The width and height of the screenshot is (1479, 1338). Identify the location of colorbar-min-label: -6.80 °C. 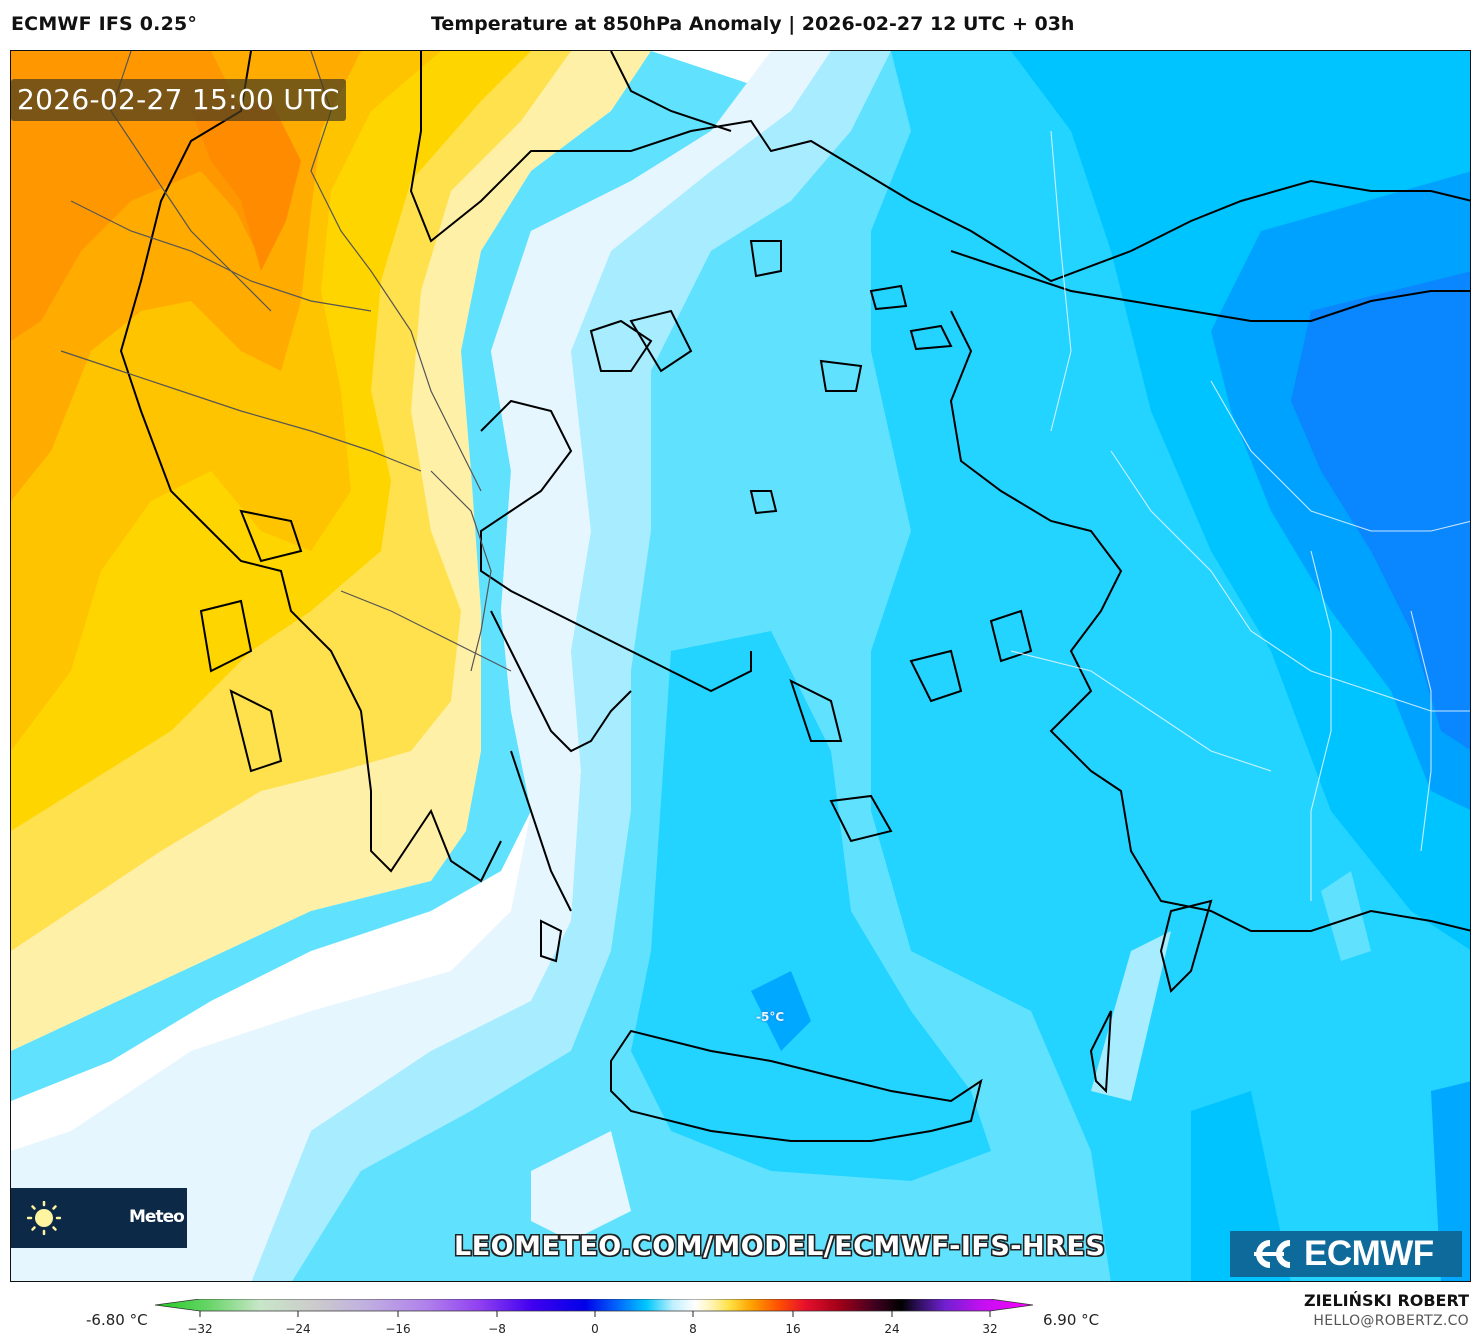
(117, 1320).